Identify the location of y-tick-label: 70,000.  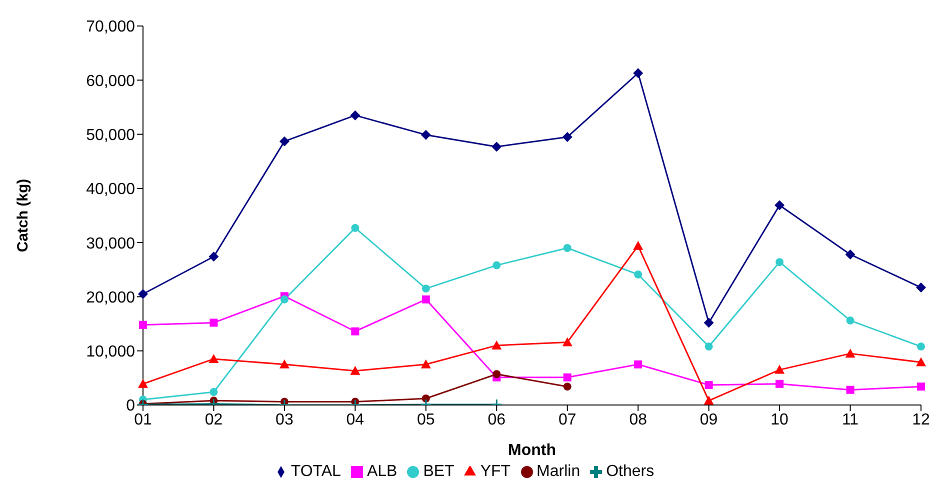
(111, 27).